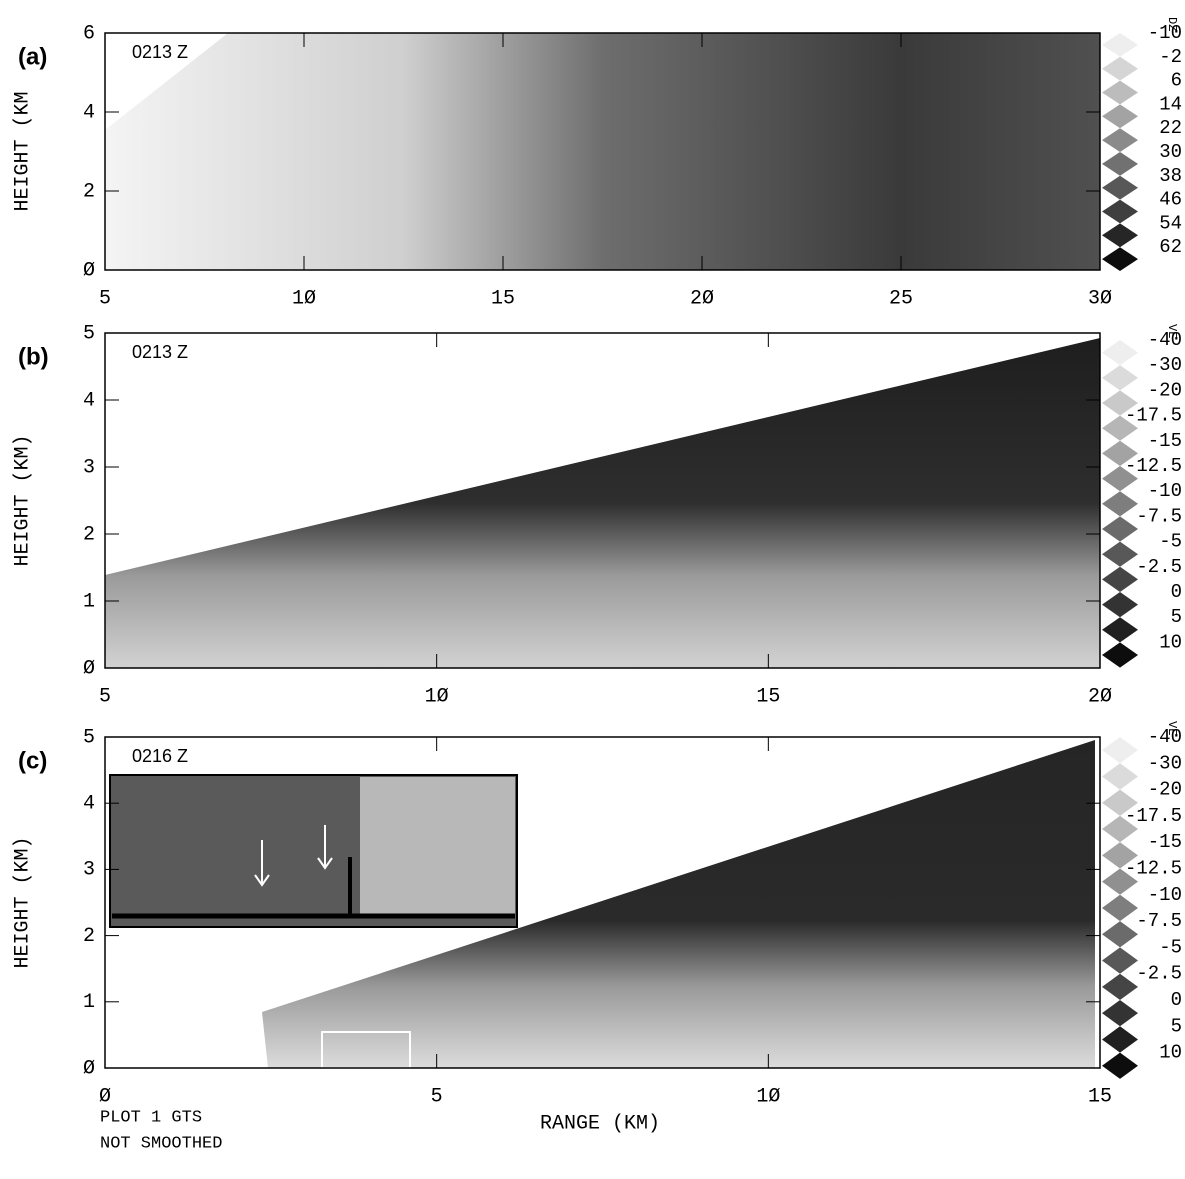 Image resolution: width=1185 pixels, height=1179 pixels. I want to click on colorbar-label: -2, so click(1170, 57).